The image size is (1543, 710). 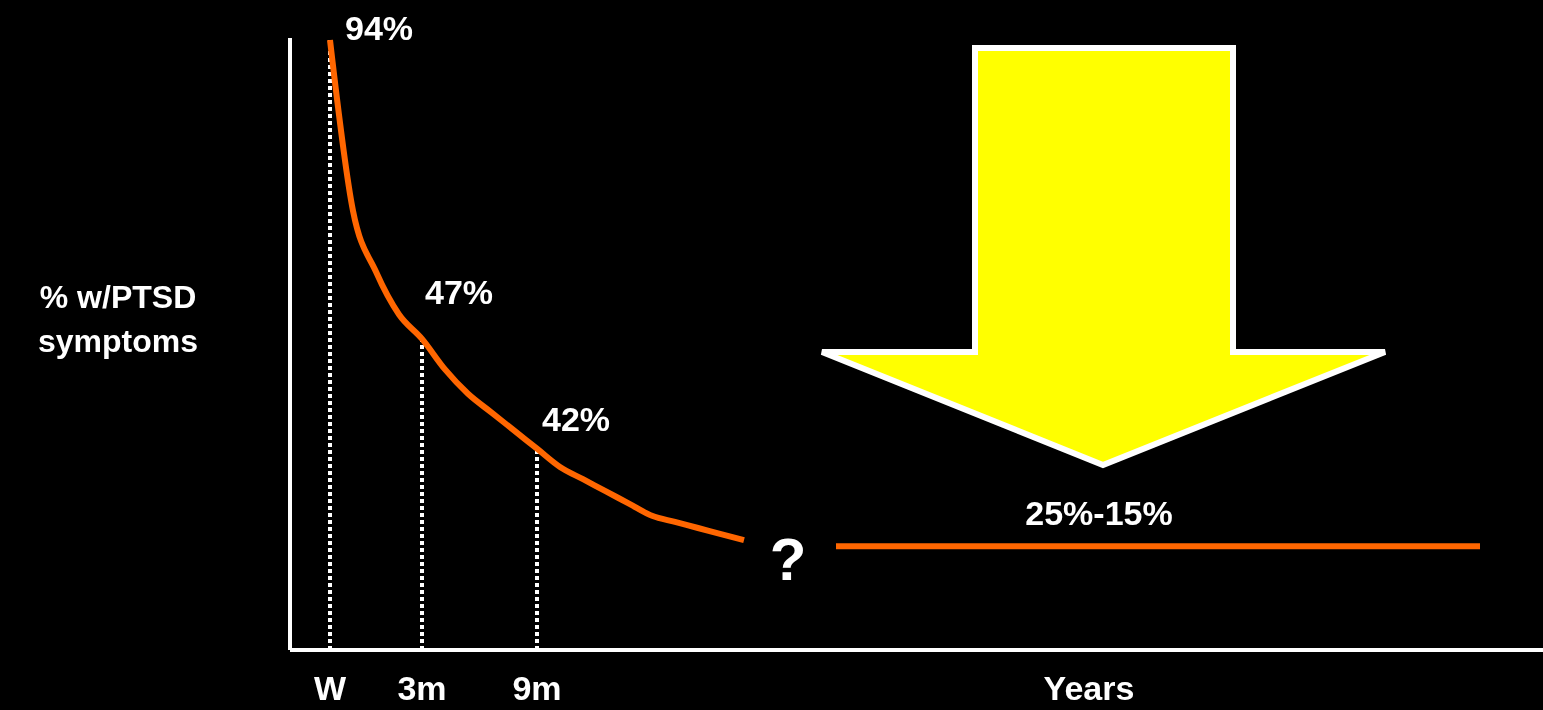 I want to click on annotation: ?, so click(x=788, y=559).